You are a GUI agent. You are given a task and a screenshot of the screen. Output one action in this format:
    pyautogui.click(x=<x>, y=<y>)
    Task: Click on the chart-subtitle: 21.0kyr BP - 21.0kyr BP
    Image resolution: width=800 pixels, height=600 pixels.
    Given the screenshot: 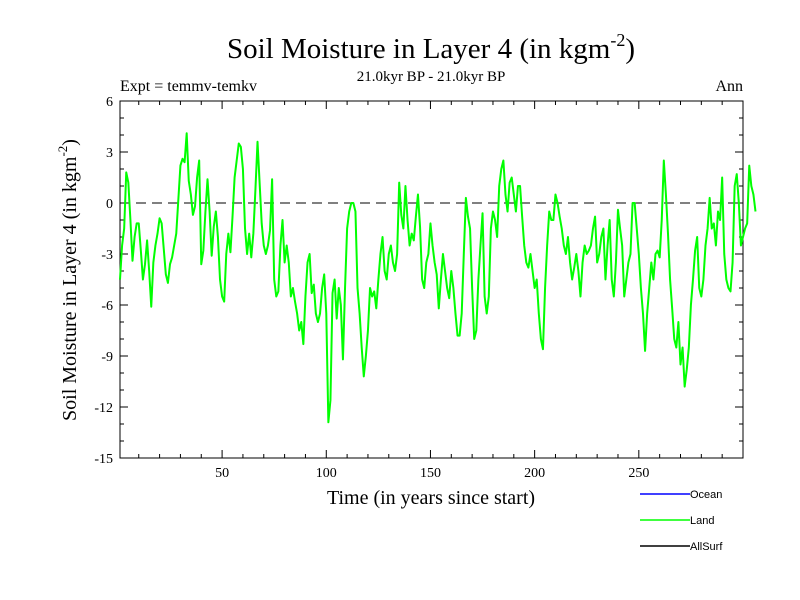 What is the action you would take?
    pyautogui.click(x=431, y=77)
    